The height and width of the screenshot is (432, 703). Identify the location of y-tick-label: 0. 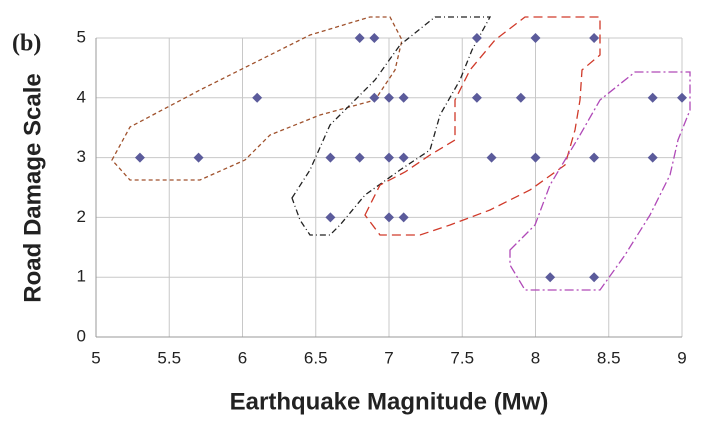
(81, 335).